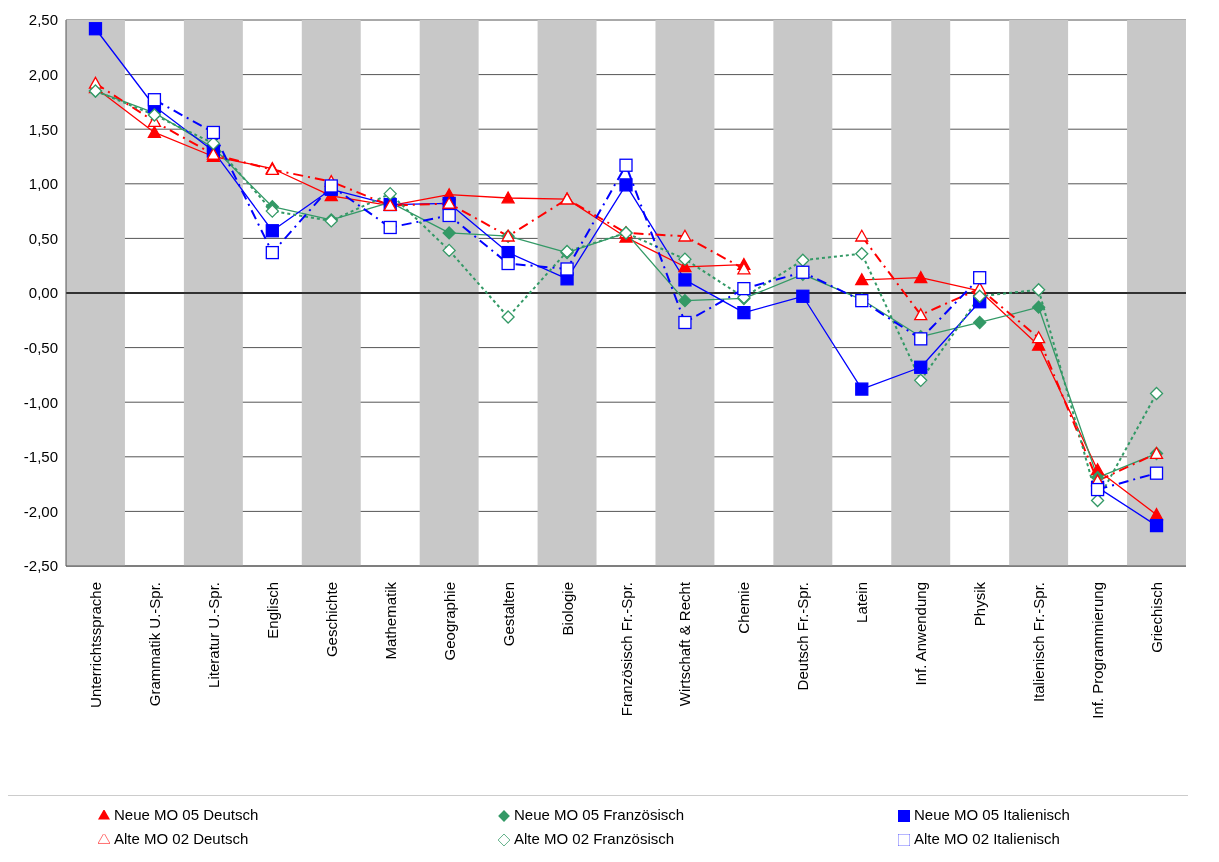  What do you see at coordinates (1157, 617) in the screenshot?
I see `x-tick-label: Griechisch` at bounding box center [1157, 617].